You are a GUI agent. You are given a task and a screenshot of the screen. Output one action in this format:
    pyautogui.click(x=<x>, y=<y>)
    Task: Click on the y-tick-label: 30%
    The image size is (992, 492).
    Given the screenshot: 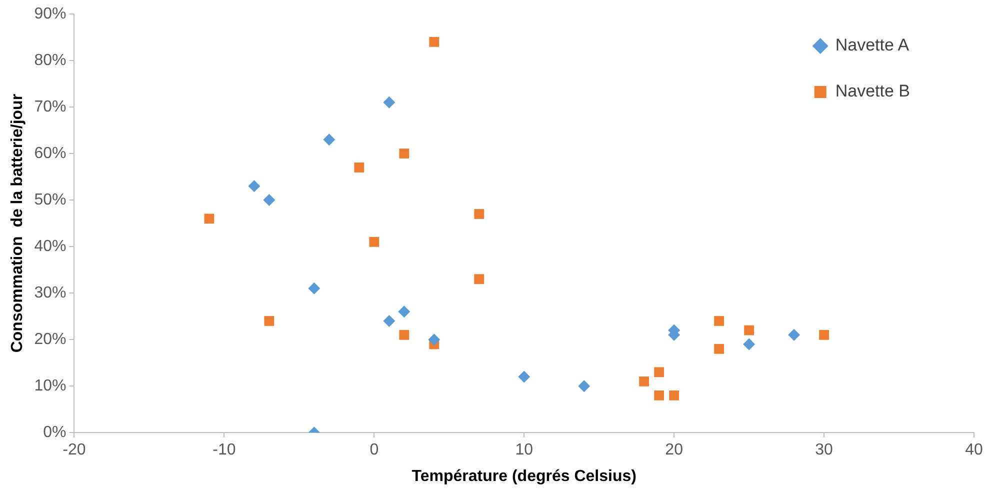 What is the action you would take?
    pyautogui.click(x=50, y=293)
    